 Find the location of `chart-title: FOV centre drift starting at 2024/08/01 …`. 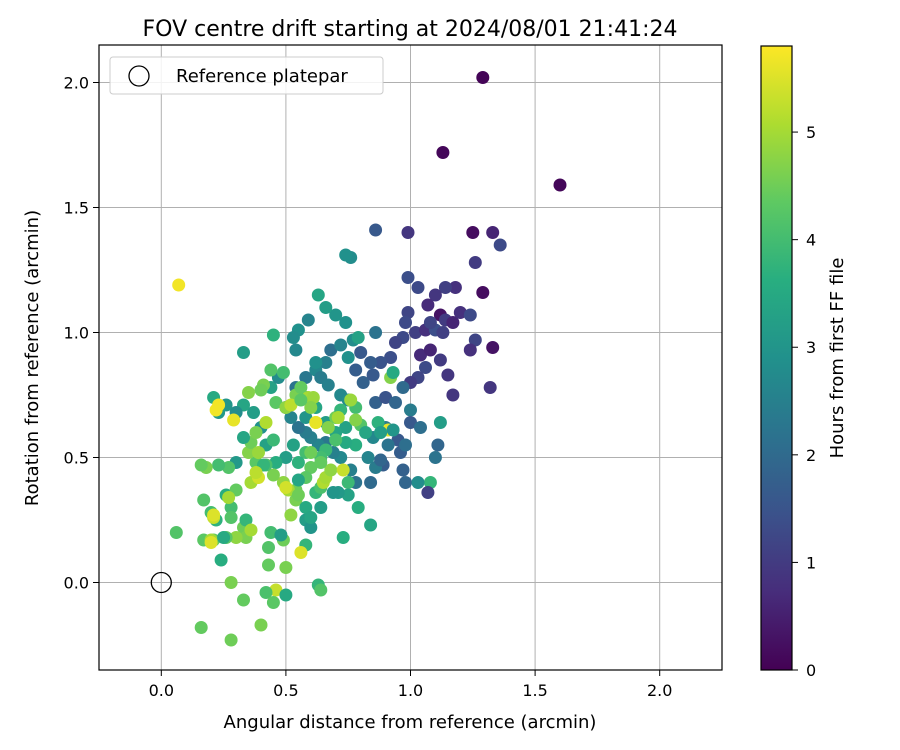

chart-title: FOV centre drift starting at 2024/08/01 … is located at coordinates (410, 29).